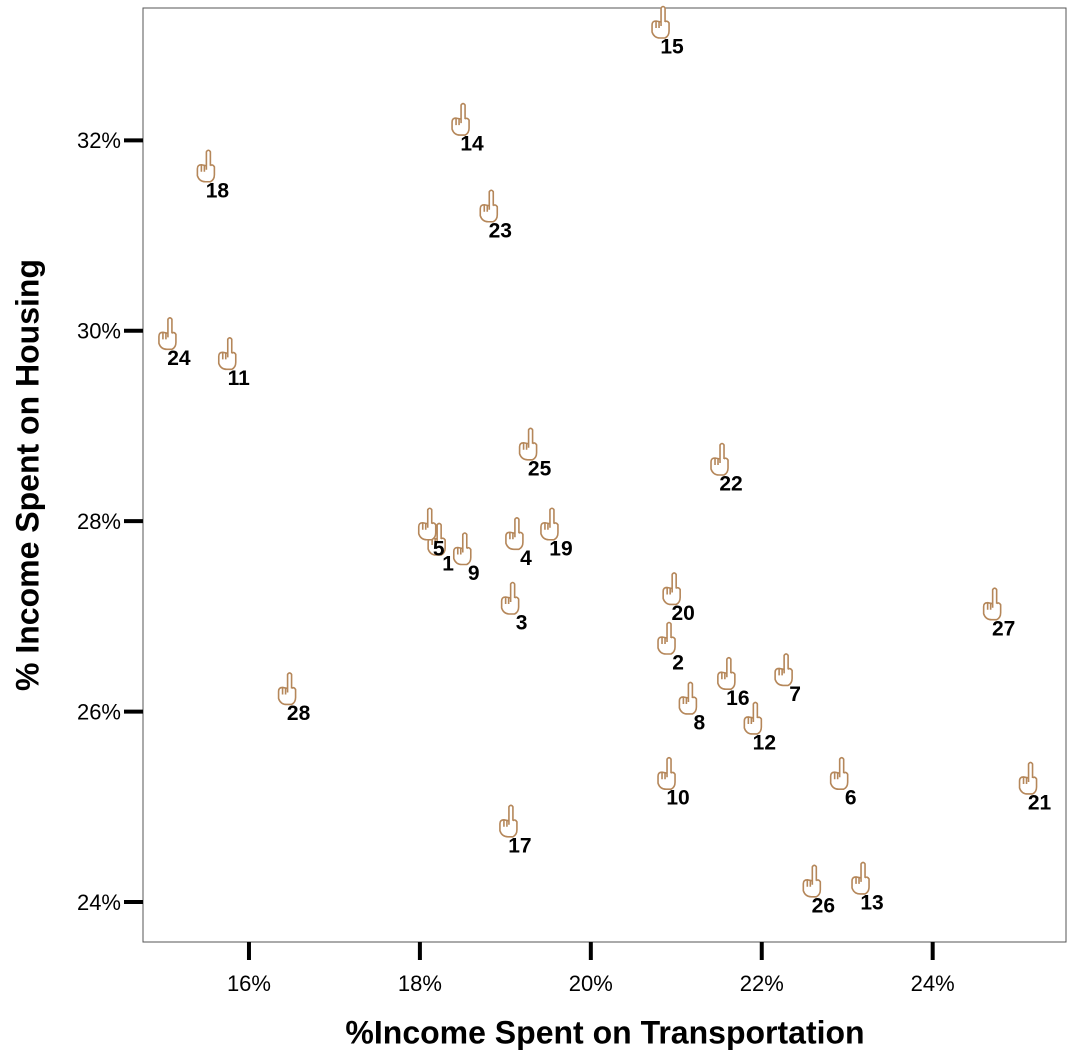 Image resolution: width=1067 pixels, height=1057 pixels. I want to click on point-label: 5, so click(439, 548).